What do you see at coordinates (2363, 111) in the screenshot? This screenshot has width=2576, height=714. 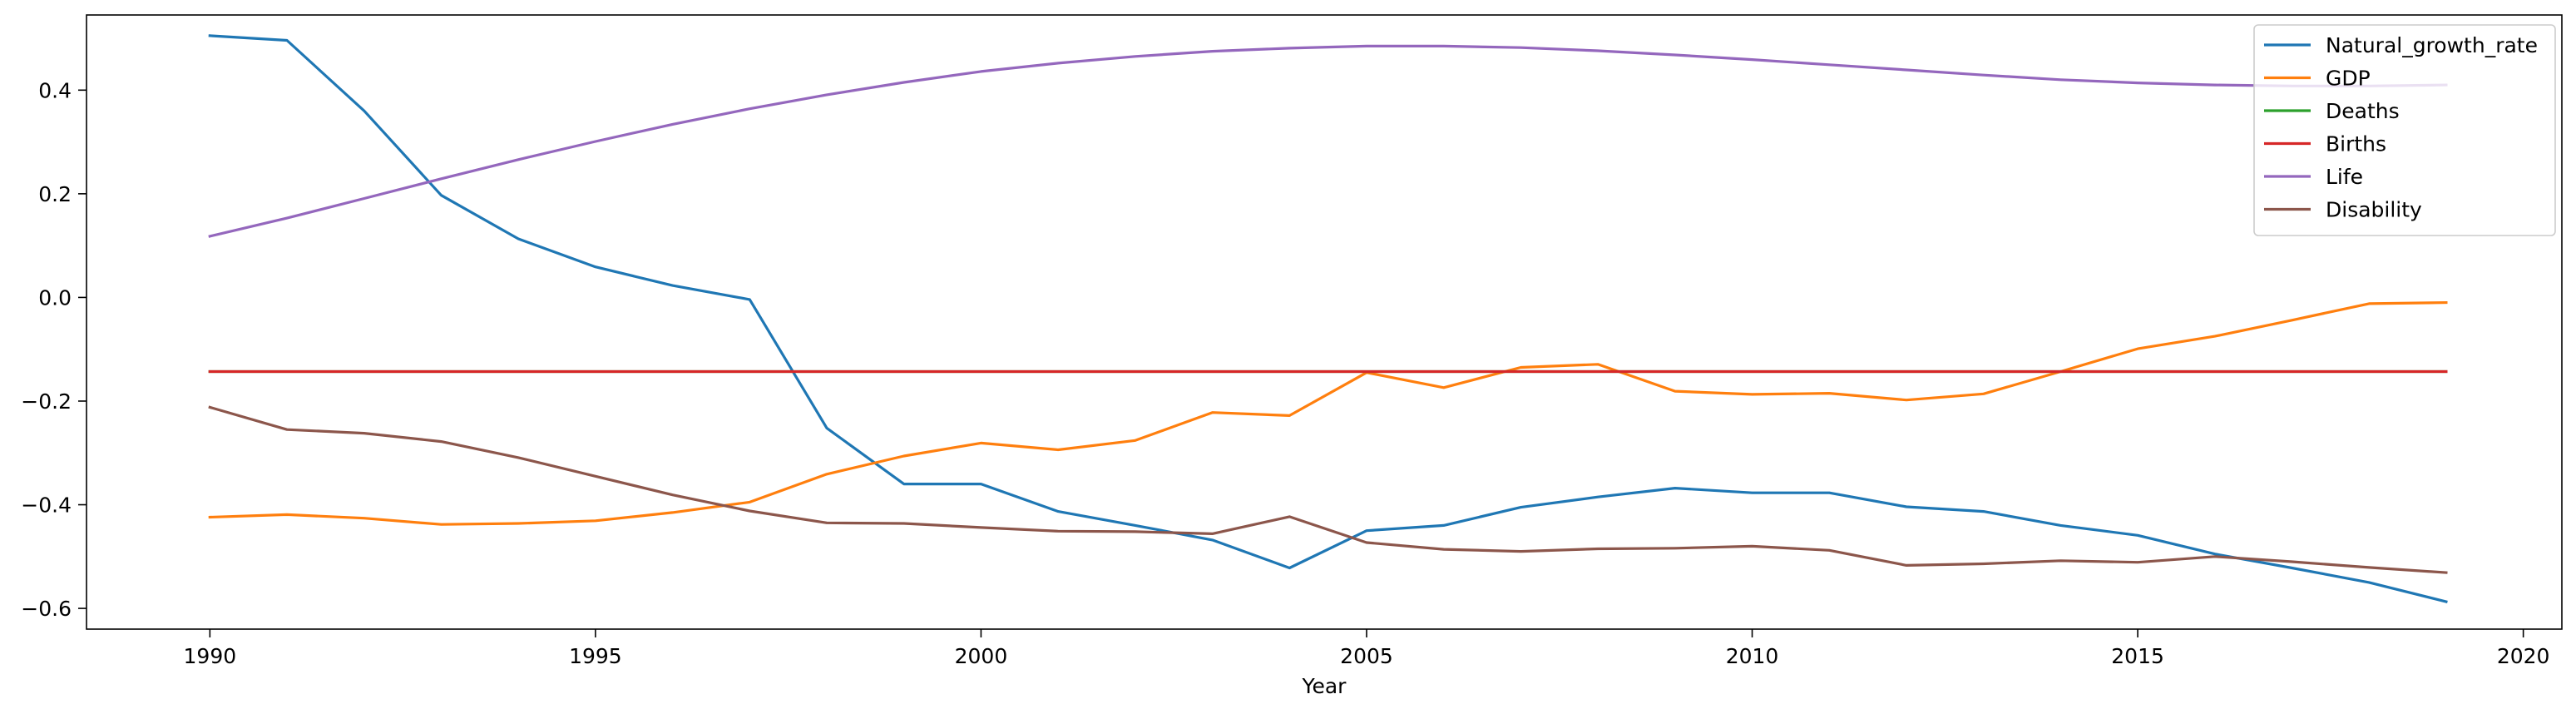 I see `legend-label-deaths: Deaths` at bounding box center [2363, 111].